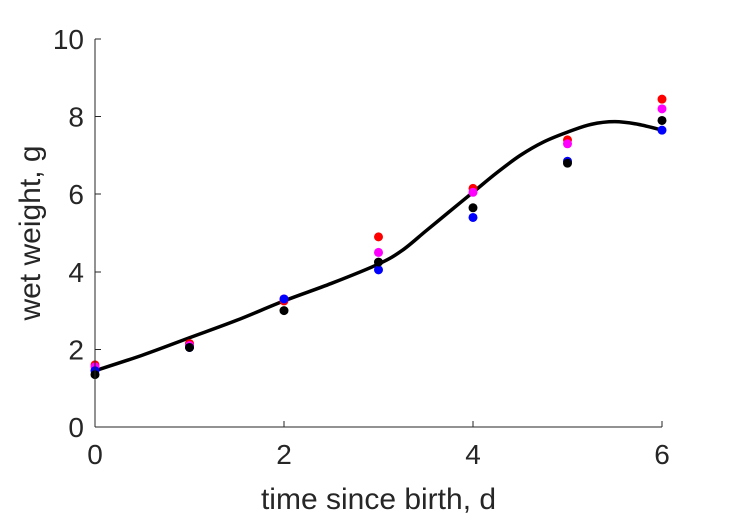  Describe the element at coordinates (68, 39) in the screenshot. I see `y-tick-label: 10` at that location.